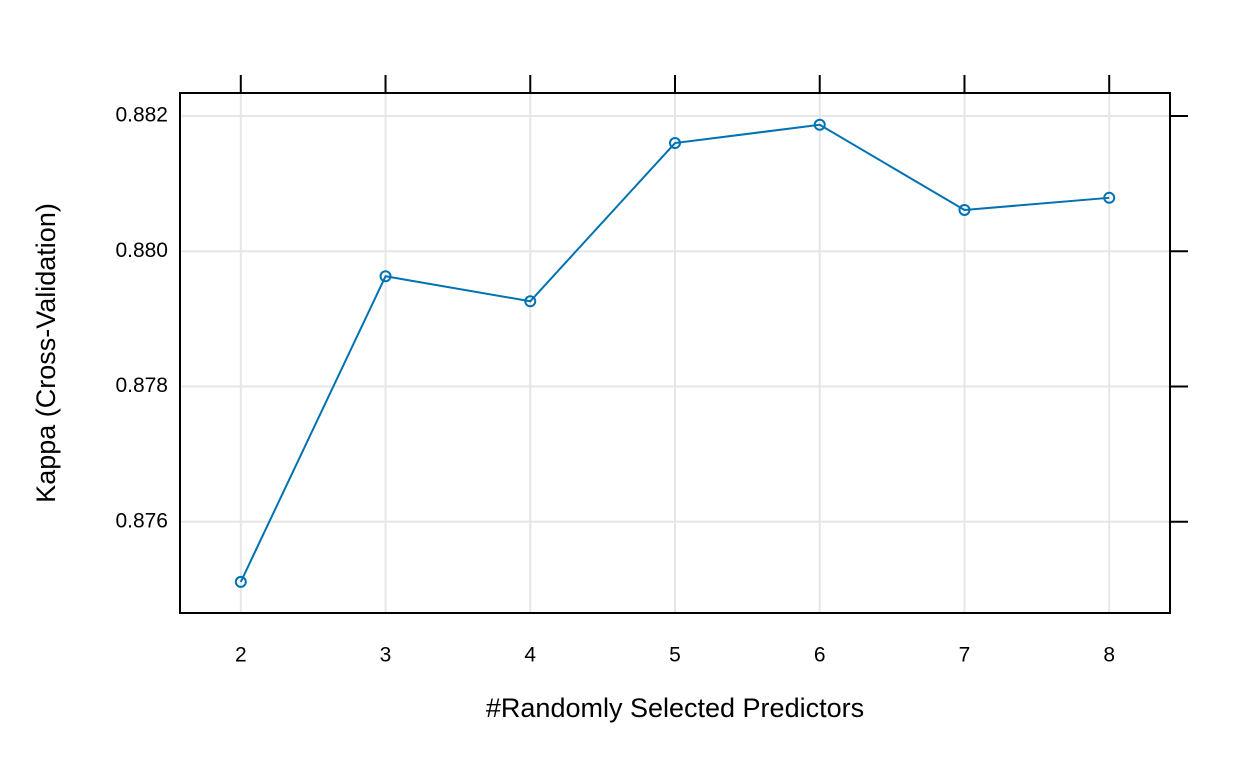  What do you see at coordinates (386, 655) in the screenshot?
I see `x-tick-label: 3` at bounding box center [386, 655].